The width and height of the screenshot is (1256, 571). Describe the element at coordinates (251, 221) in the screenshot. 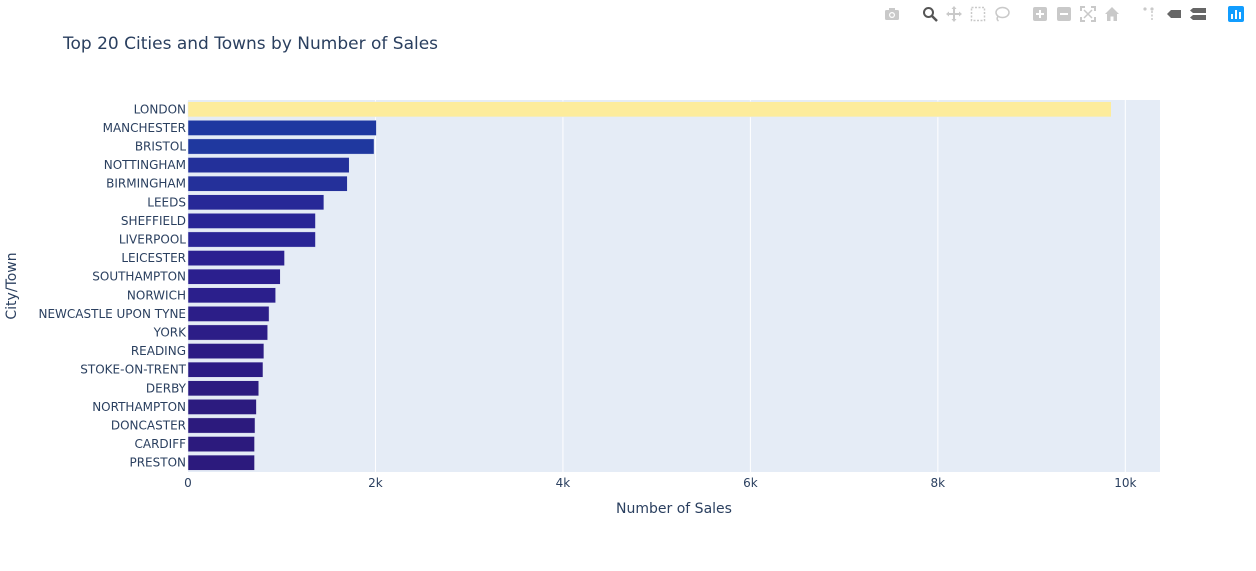

I see `bar-sheffield` at that location.